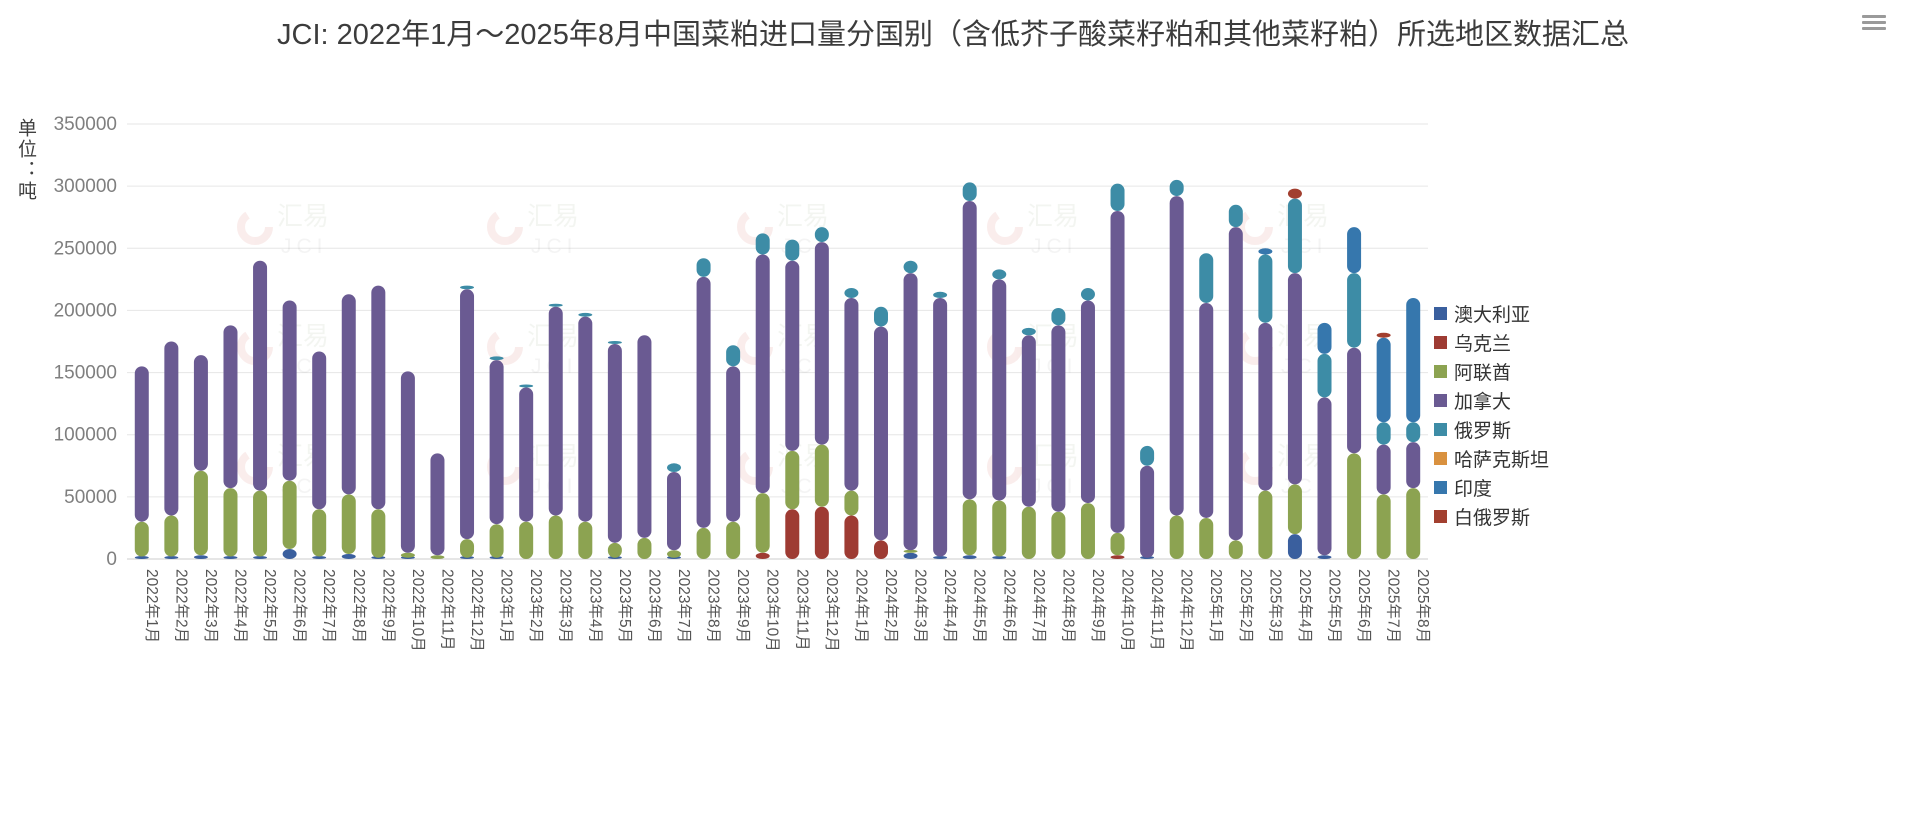 The height and width of the screenshot is (834, 1906). I want to click on legend-item-澳大利亚: 澳大利亚, so click(1491, 313).